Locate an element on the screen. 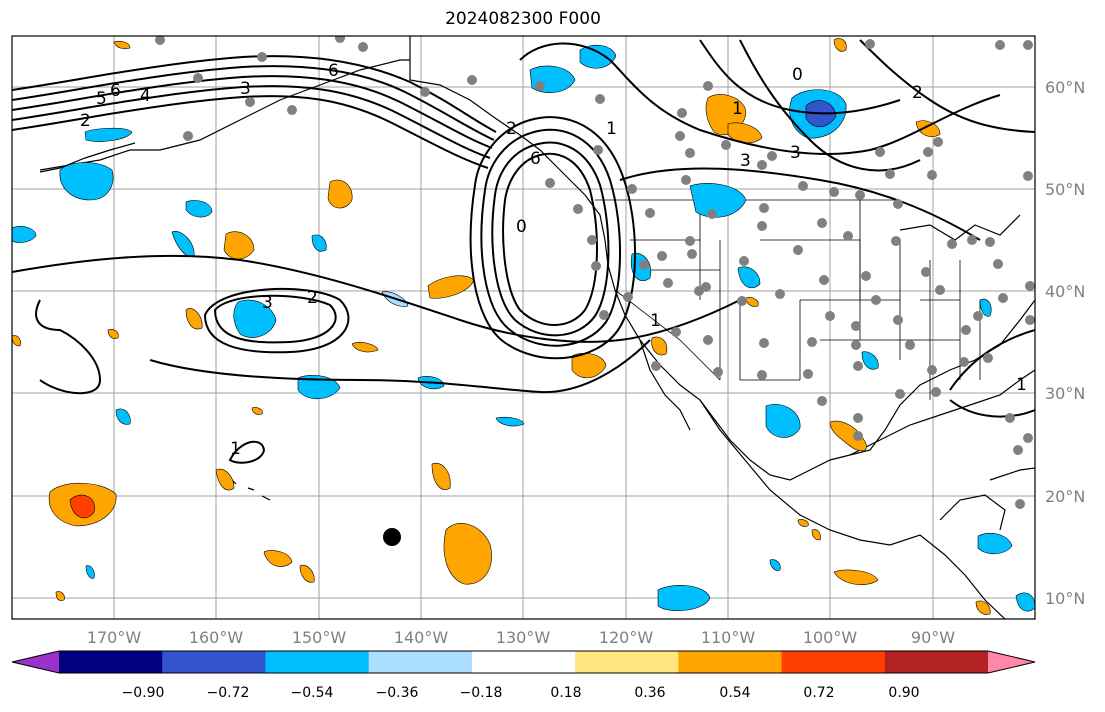 The width and height of the screenshot is (1105, 712). colorbar-outline is located at coordinates (523, 662).